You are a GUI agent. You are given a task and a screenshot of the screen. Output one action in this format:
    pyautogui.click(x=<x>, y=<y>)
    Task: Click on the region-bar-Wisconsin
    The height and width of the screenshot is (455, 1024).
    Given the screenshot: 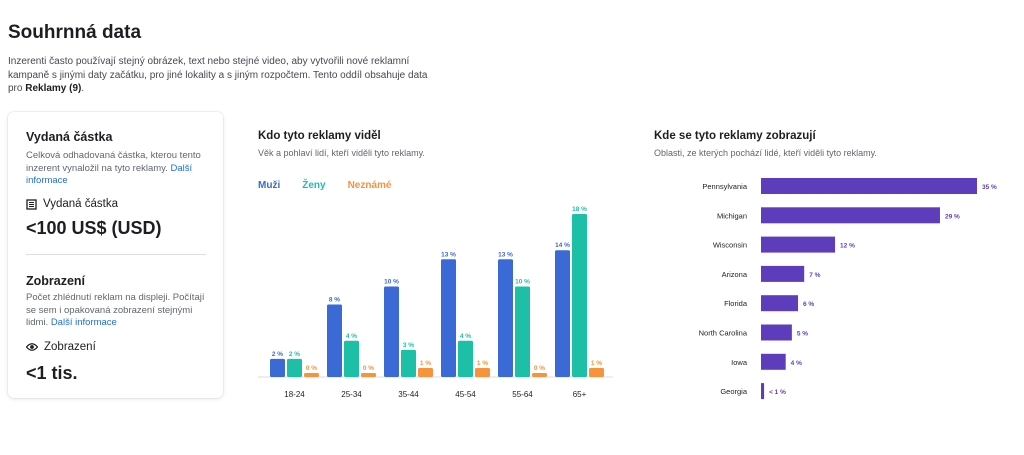 What is the action you would take?
    pyautogui.click(x=798, y=244)
    